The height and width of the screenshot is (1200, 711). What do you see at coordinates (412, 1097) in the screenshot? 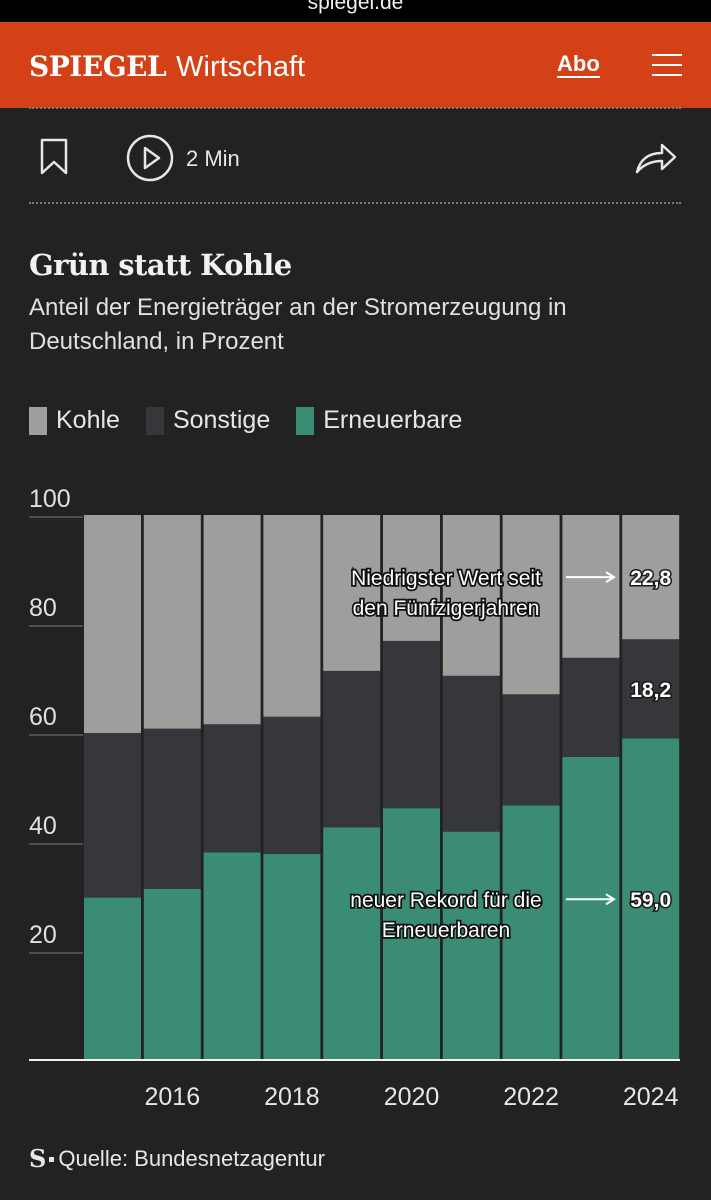
I see `x-tick-label-2020: 2020` at bounding box center [412, 1097].